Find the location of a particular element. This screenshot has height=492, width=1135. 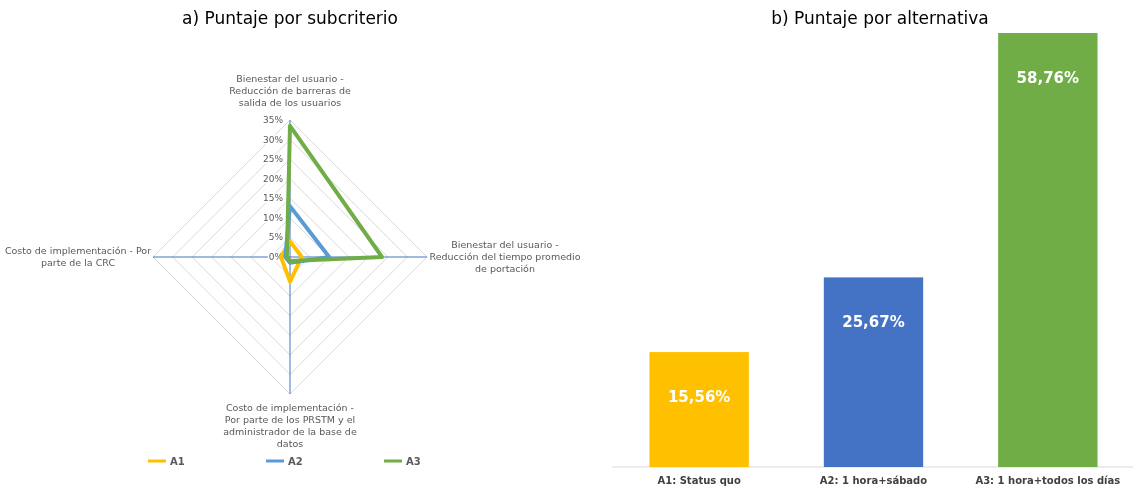

spoke-label: Bienestar del usuario - Reducción del tiempo promedio de portación is located at coordinates (505, 256).